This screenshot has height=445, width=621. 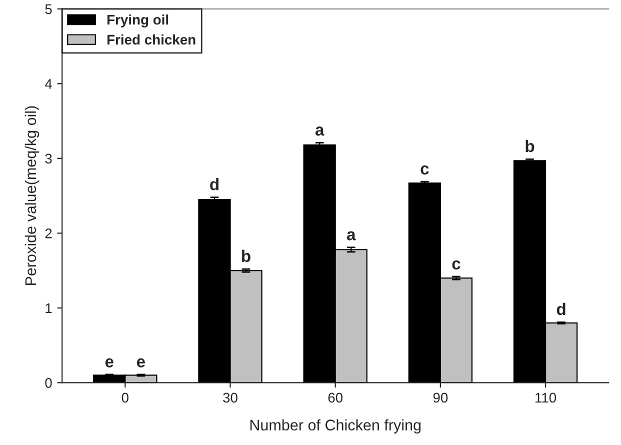 What do you see at coordinates (335, 397) in the screenshot?
I see `x-tick-label: 60` at bounding box center [335, 397].